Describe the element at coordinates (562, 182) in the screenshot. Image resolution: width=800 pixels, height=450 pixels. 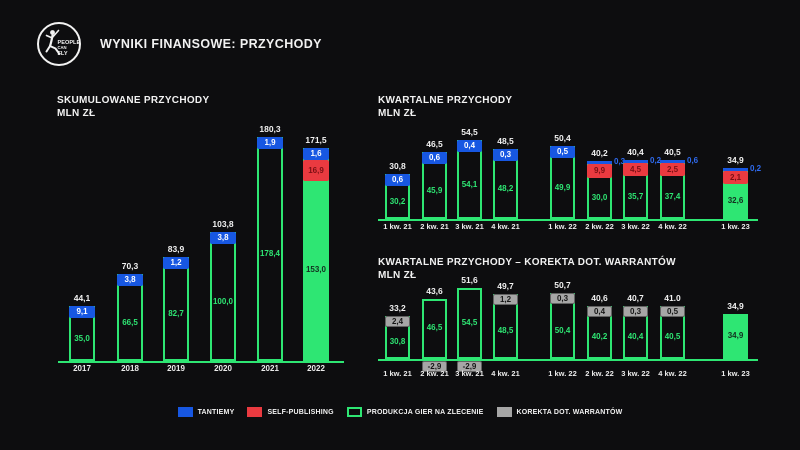
I see `bar-1-kw-22: 0,5 49,9 50,4 1 kw. 22` at that location.